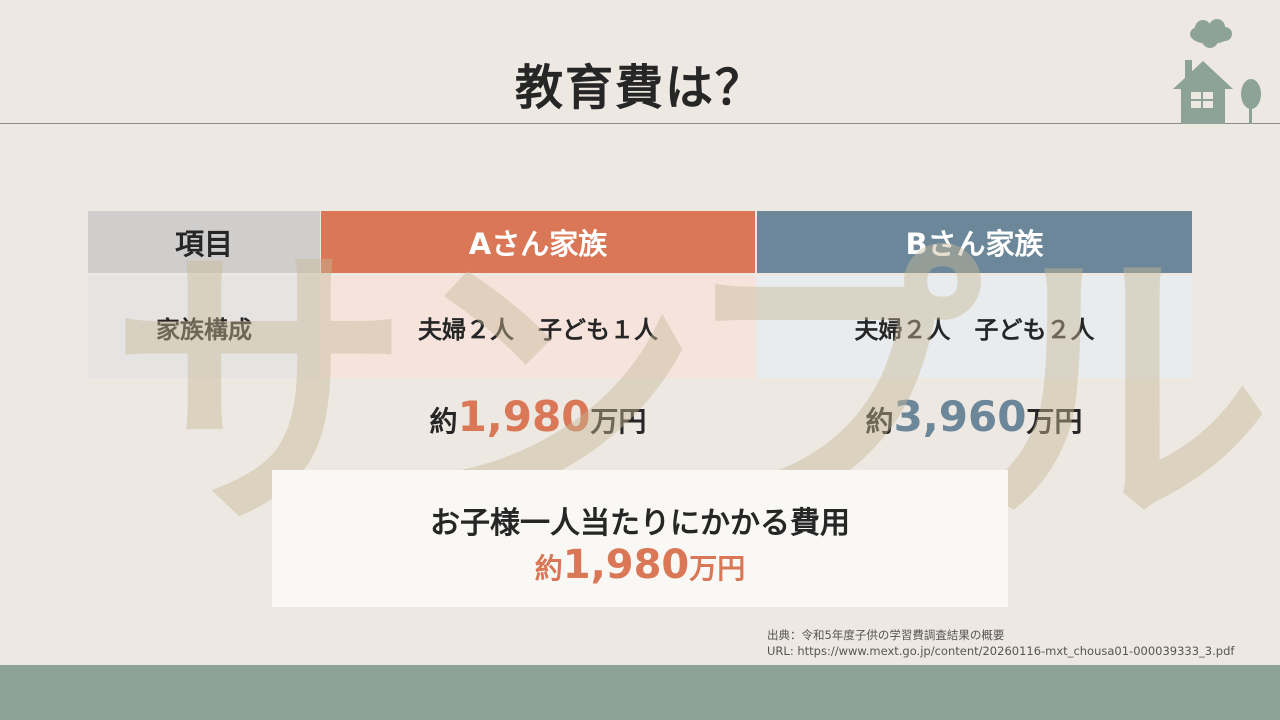 The height and width of the screenshot is (720, 1280). What do you see at coordinates (538, 242) in the screenshot?
I see `header-a-family: Aさん家族` at bounding box center [538, 242].